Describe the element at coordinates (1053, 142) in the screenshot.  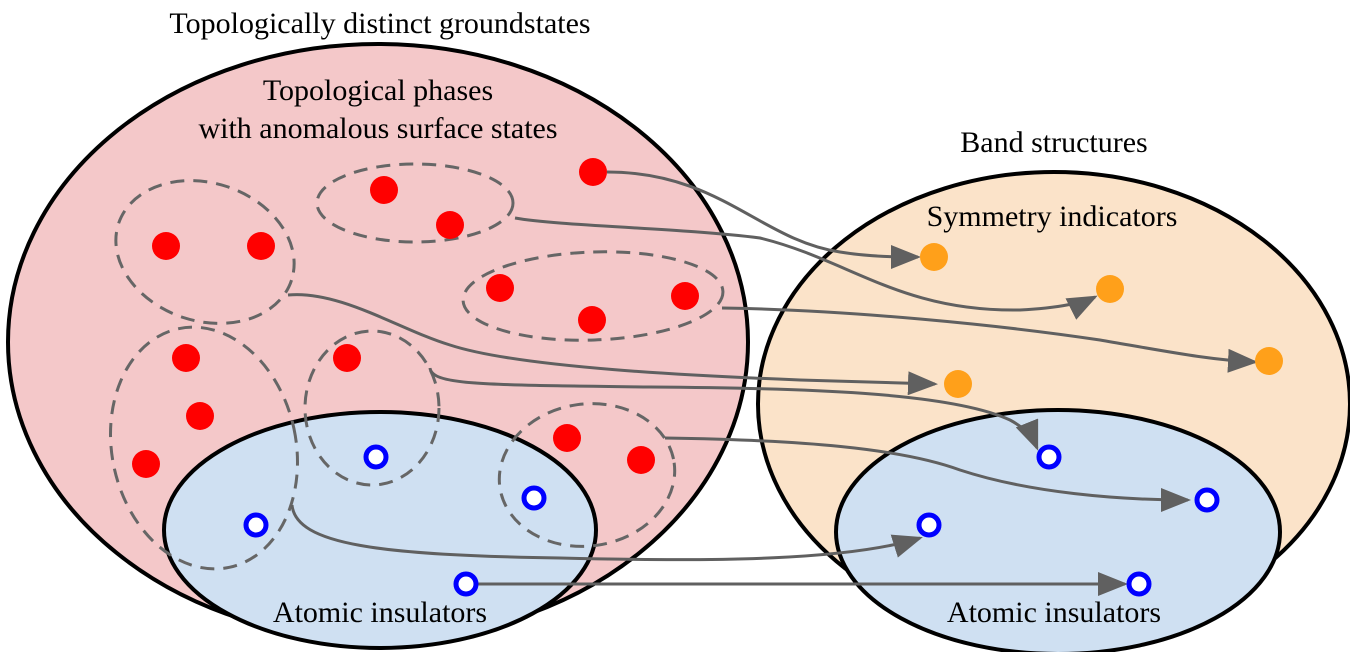
I see `band-structures-title: Band structures` at that location.